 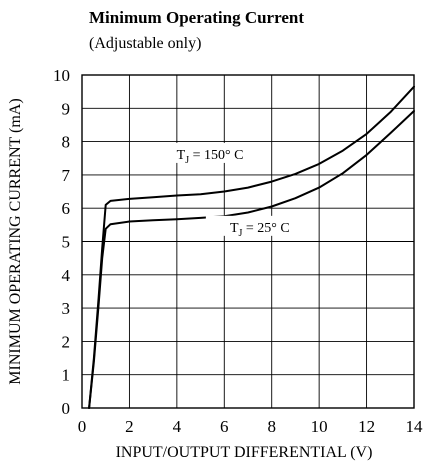 What do you see at coordinates (216, 155) in the screenshot?
I see `series-label-rest: = 150° C` at bounding box center [216, 155].